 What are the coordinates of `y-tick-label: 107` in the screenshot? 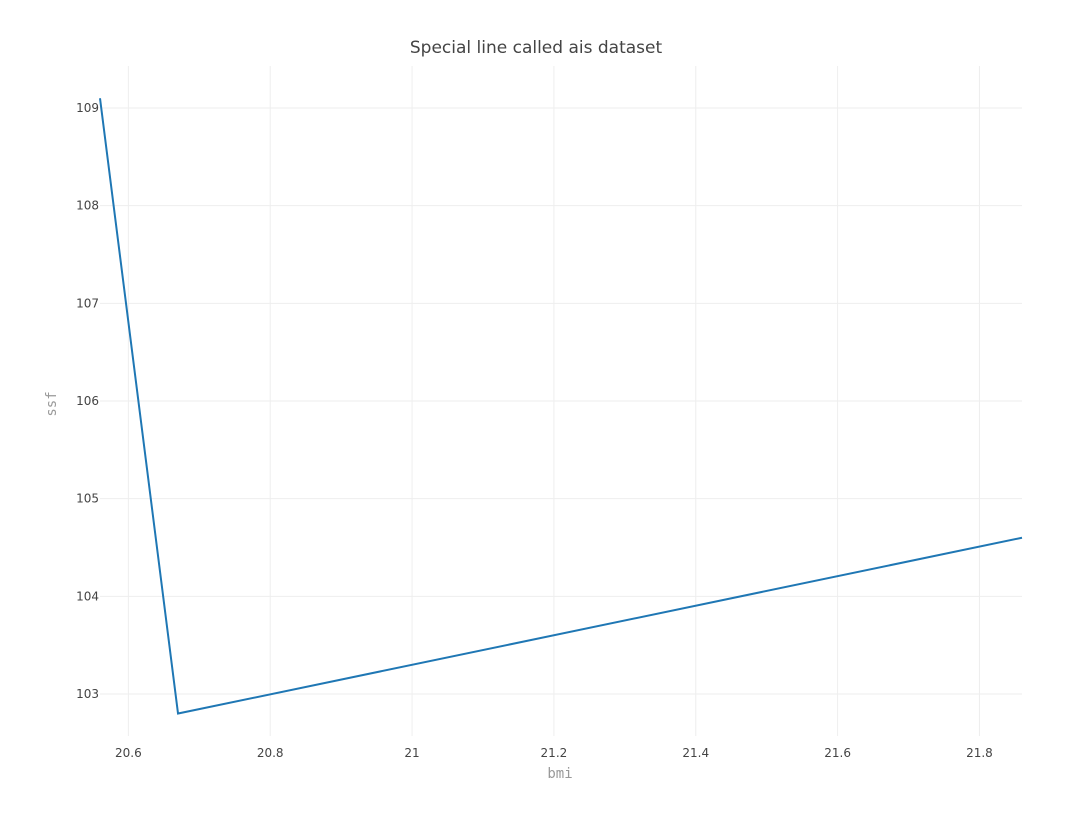 It's located at (87, 303).